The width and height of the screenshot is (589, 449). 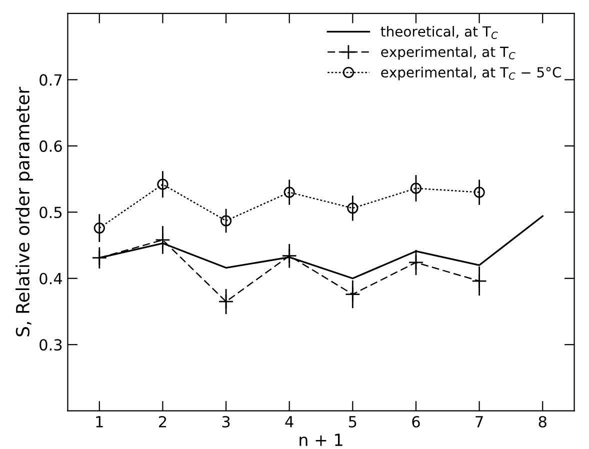 I want to click on legend-label: experimental, at T$_{C}$ − 5°C, so click(x=471, y=73).